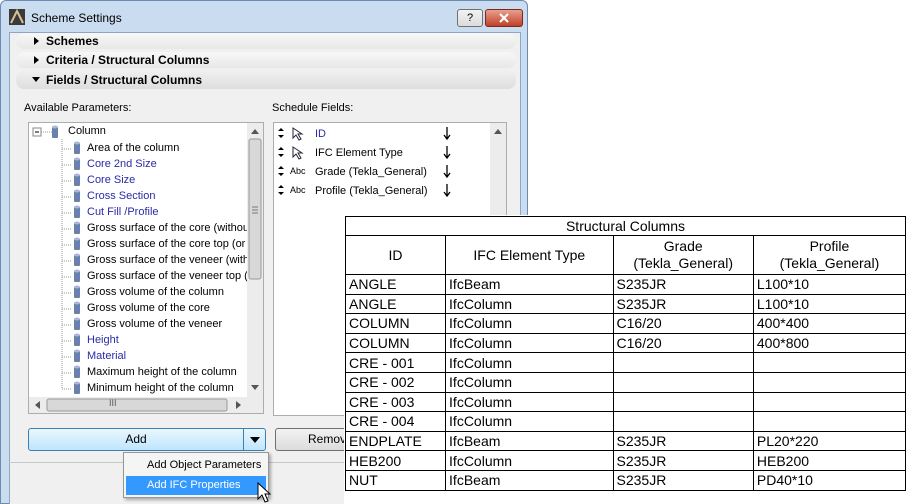  What do you see at coordinates (395, 460) in the screenshot?
I see `table-cell: HEB200` at bounding box center [395, 460].